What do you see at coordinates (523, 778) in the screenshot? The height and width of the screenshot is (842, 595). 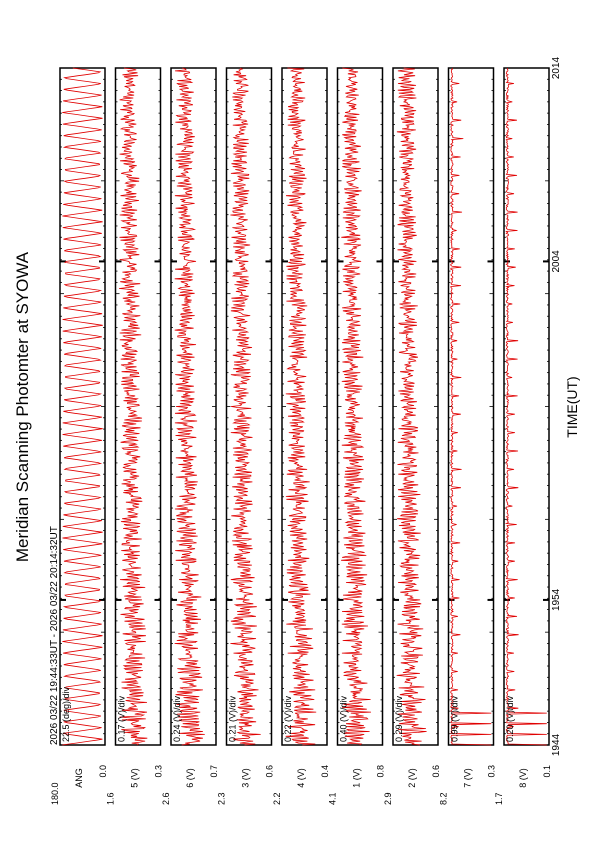 I see `channel-label: 8 (V)` at bounding box center [523, 778].